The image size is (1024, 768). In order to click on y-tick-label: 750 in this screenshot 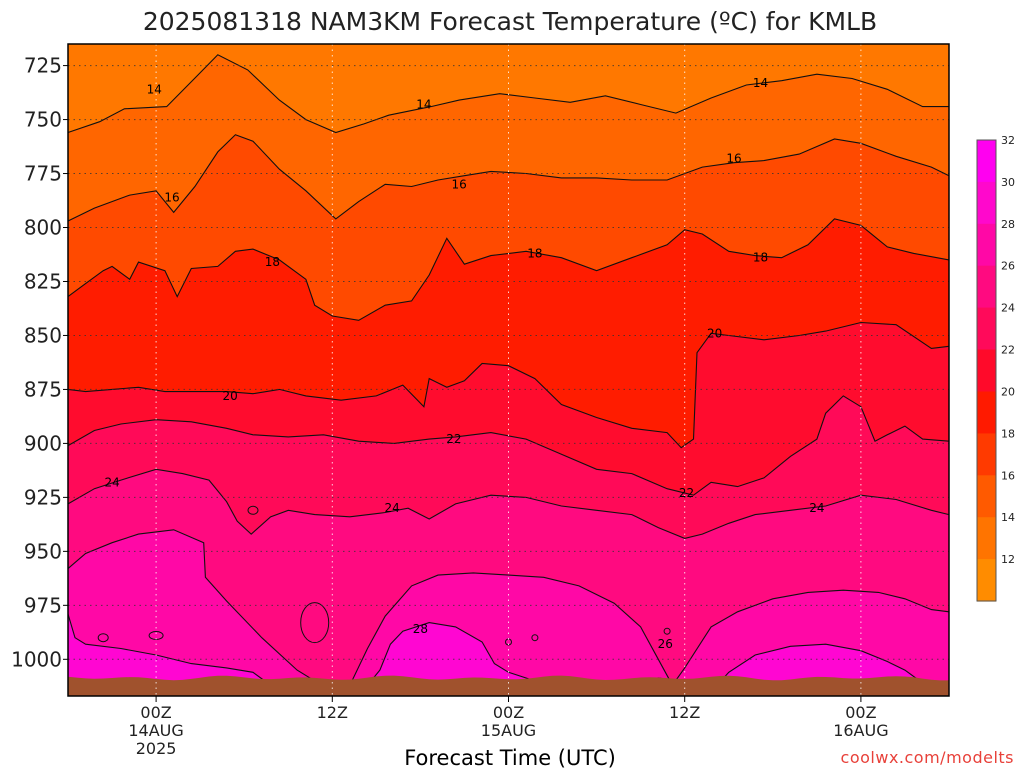, I will do `click(43, 120)`.